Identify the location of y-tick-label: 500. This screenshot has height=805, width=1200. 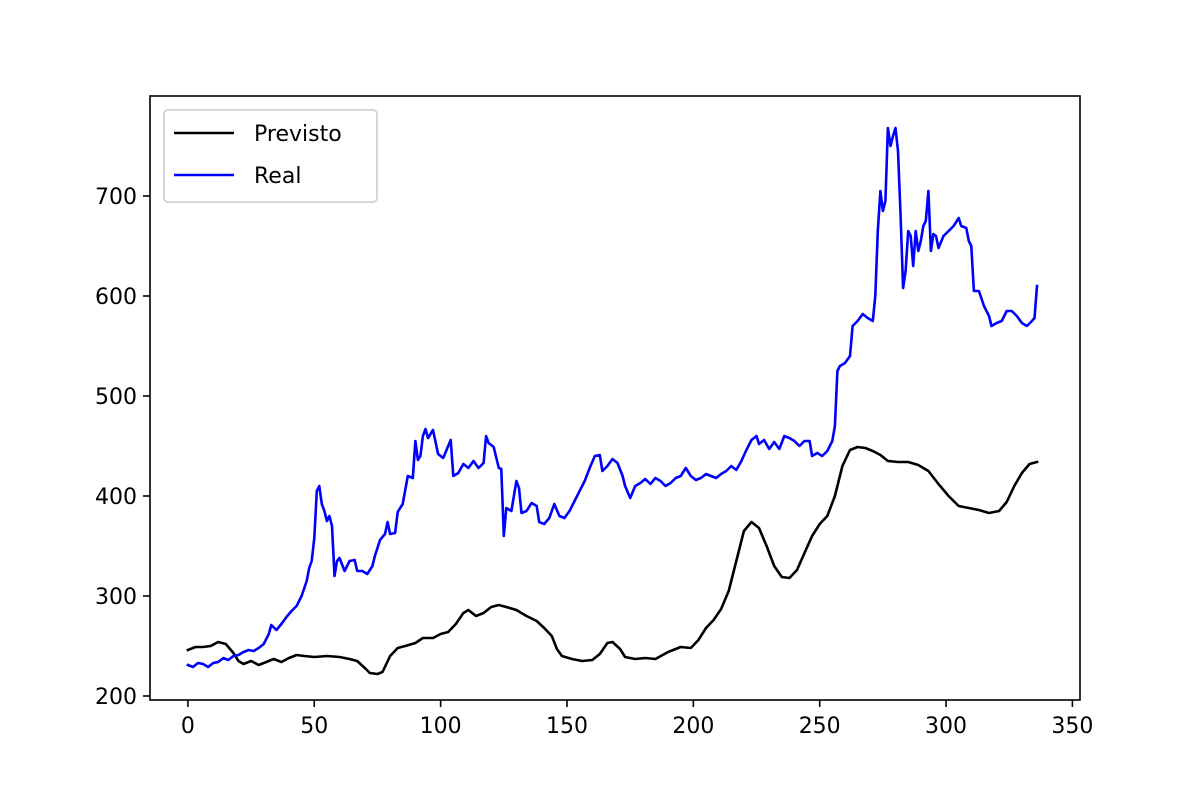
(116, 397).